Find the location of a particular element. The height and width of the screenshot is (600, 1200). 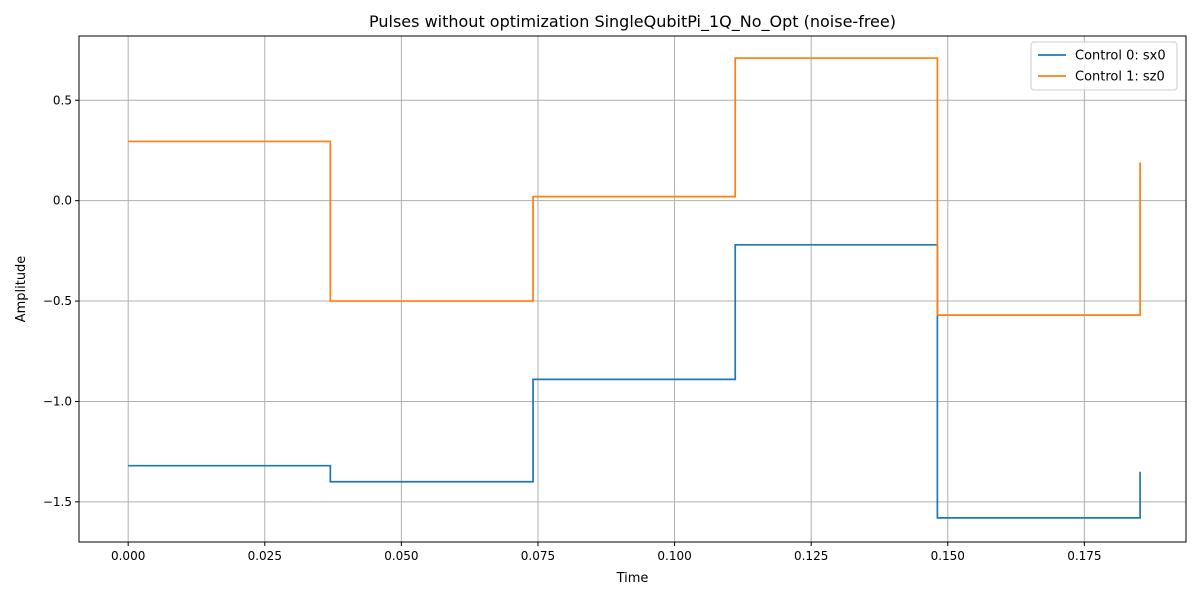

x-tick-label: 0.150 is located at coordinates (948, 556).